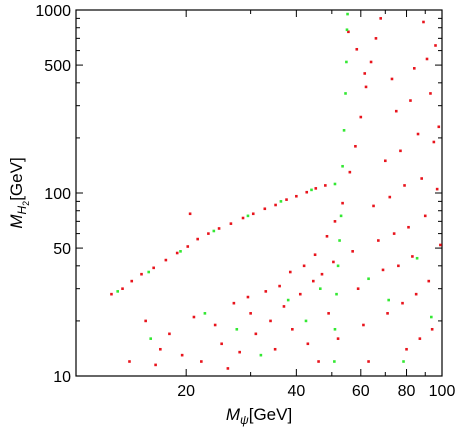  Describe the element at coordinates (361, 391) in the screenshot. I see `x-tick-label-60: 60` at that location.